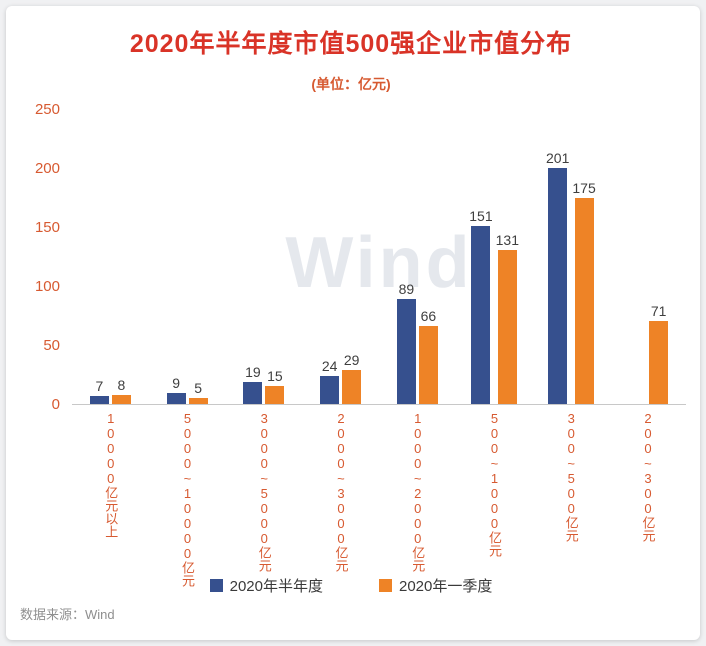 The width and height of the screenshot is (706, 646). Describe the element at coordinates (121, 257) in the screenshot. I see `bar-slot: 8` at that location.